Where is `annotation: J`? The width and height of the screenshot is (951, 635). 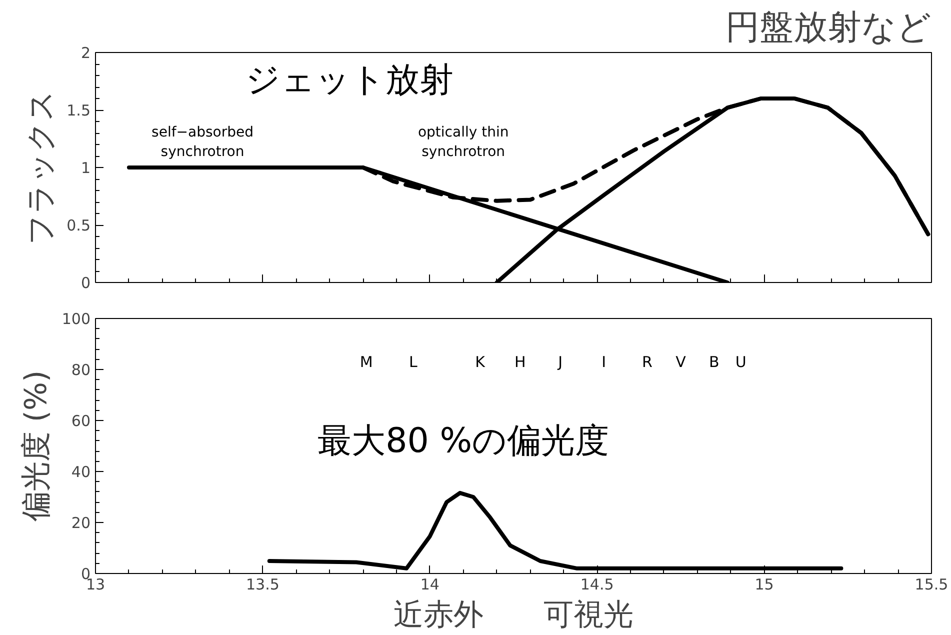 annotation: J is located at coordinates (560, 361).